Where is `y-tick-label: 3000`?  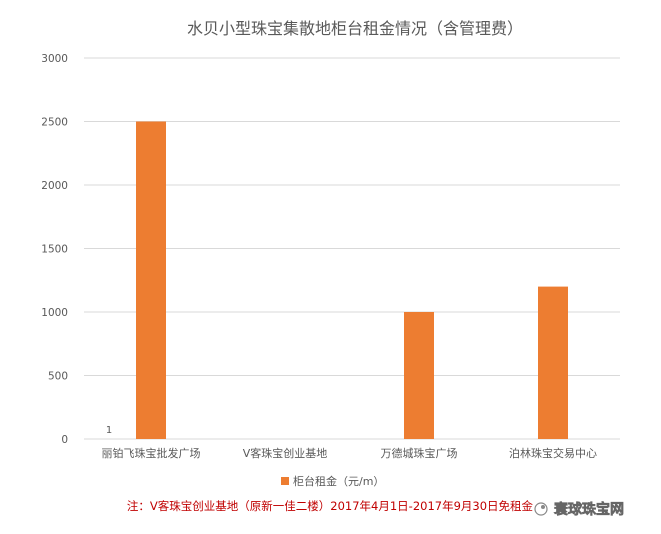 y-tick-label: 3000 is located at coordinates (54, 59).